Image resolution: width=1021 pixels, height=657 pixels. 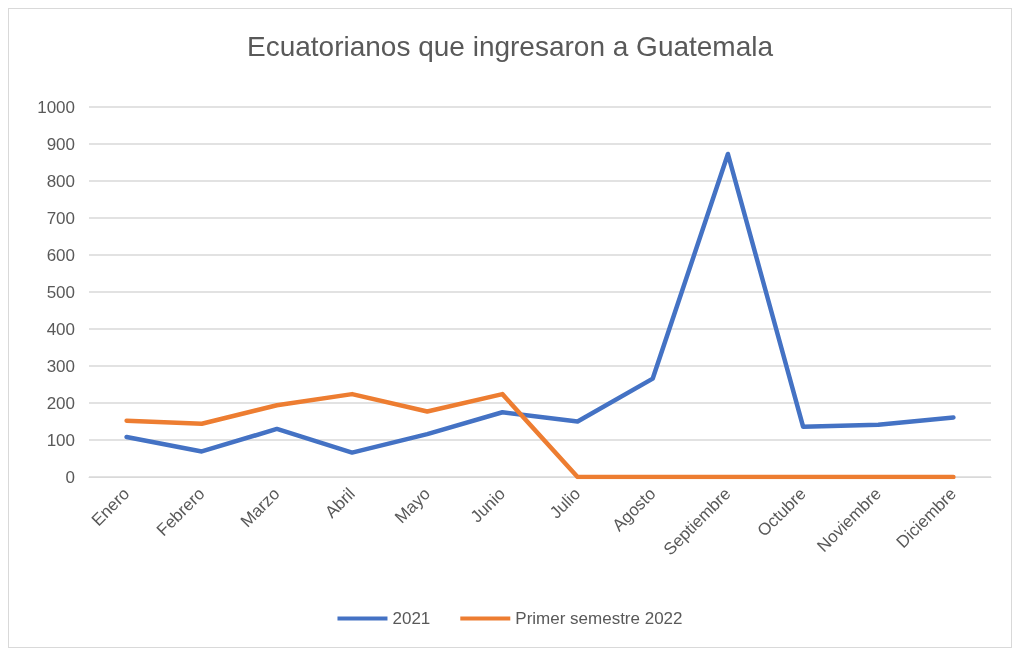 What do you see at coordinates (411, 618) in the screenshot?
I see `legend-label: 2021` at bounding box center [411, 618].